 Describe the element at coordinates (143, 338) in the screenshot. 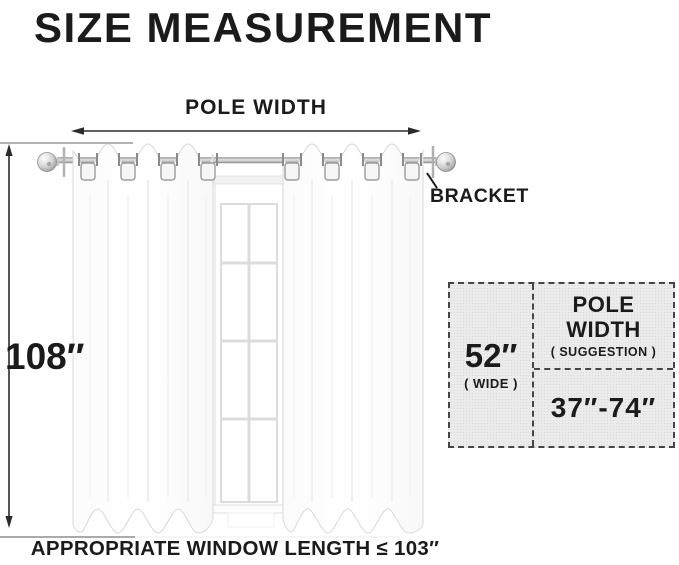

I see `curtain-panel-left` at that location.